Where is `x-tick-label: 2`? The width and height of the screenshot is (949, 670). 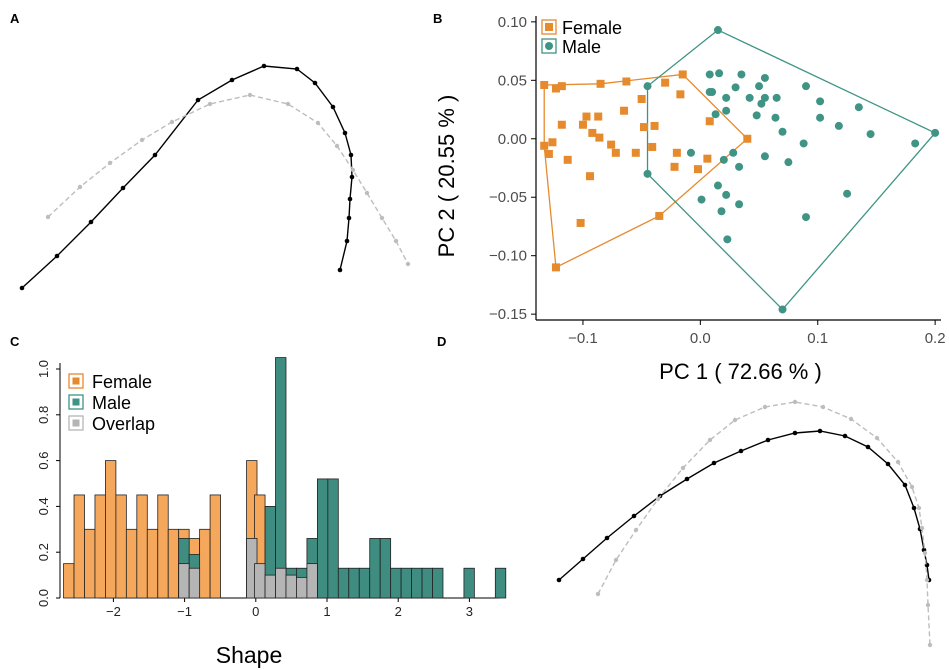 x-tick-label: 2 is located at coordinates (398, 611).